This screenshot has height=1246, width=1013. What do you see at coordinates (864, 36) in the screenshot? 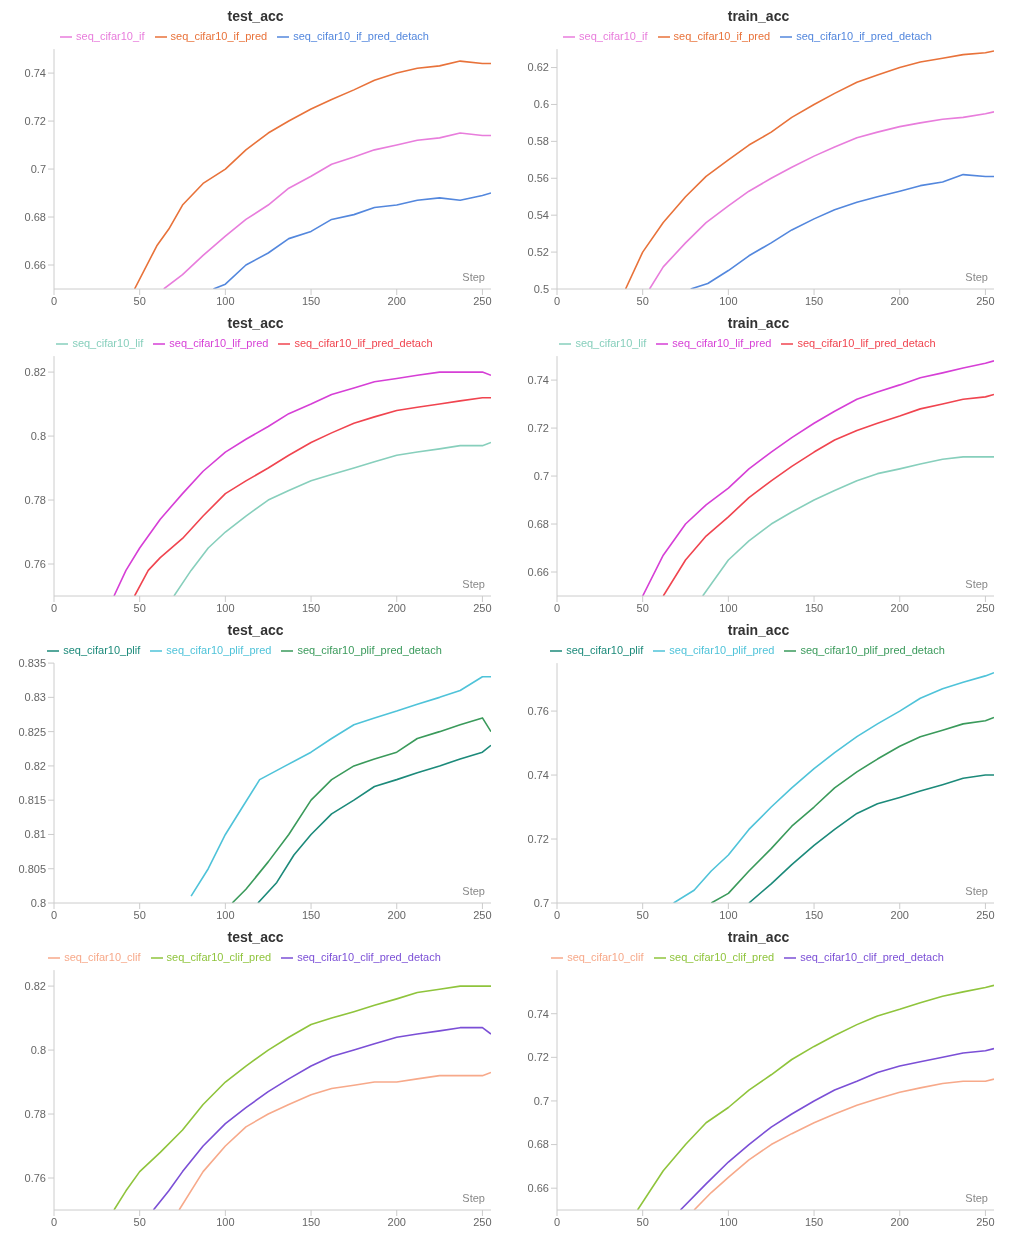
I see `legend-label: seq_cifar10_if_pred_detach` at bounding box center [864, 36].